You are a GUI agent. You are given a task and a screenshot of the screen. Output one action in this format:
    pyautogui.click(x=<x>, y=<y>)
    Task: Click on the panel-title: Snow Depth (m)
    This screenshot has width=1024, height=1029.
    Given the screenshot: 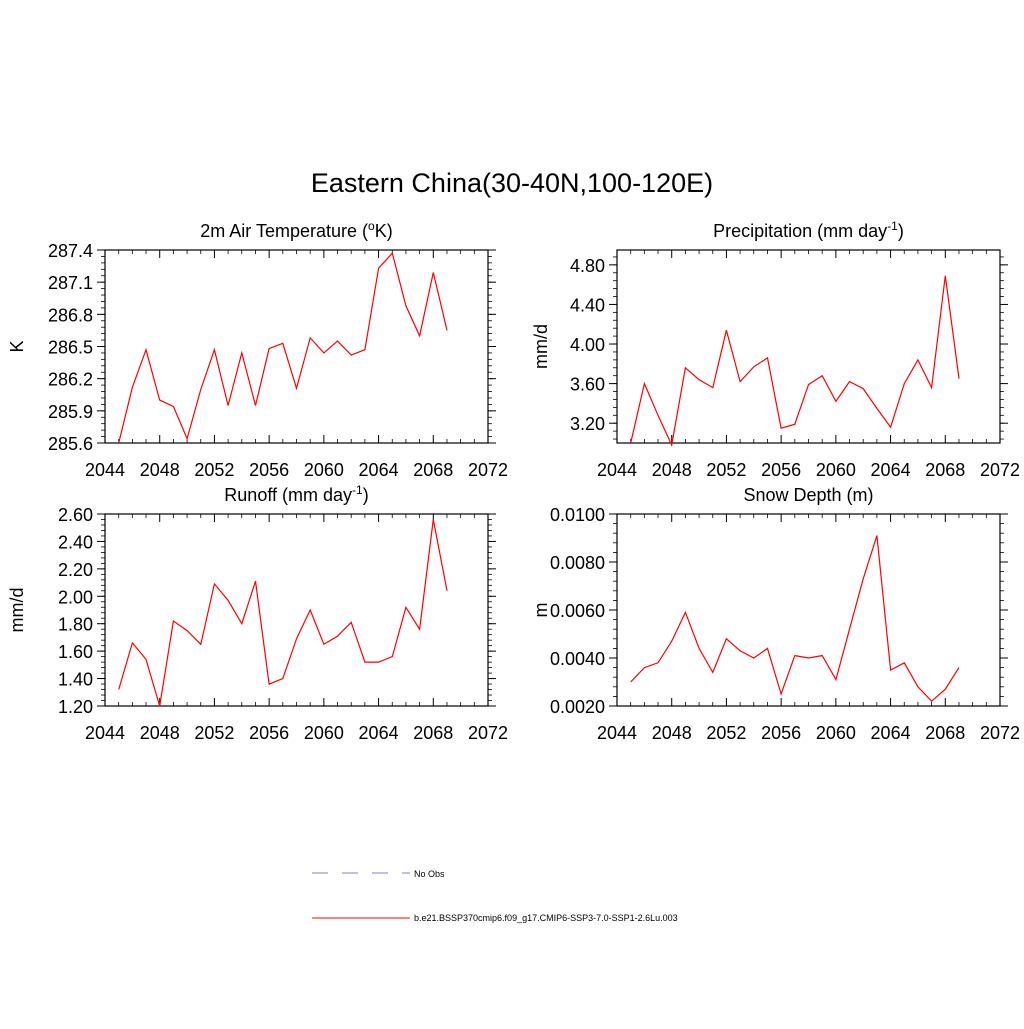 What is the action you would take?
    pyautogui.click(x=808, y=495)
    